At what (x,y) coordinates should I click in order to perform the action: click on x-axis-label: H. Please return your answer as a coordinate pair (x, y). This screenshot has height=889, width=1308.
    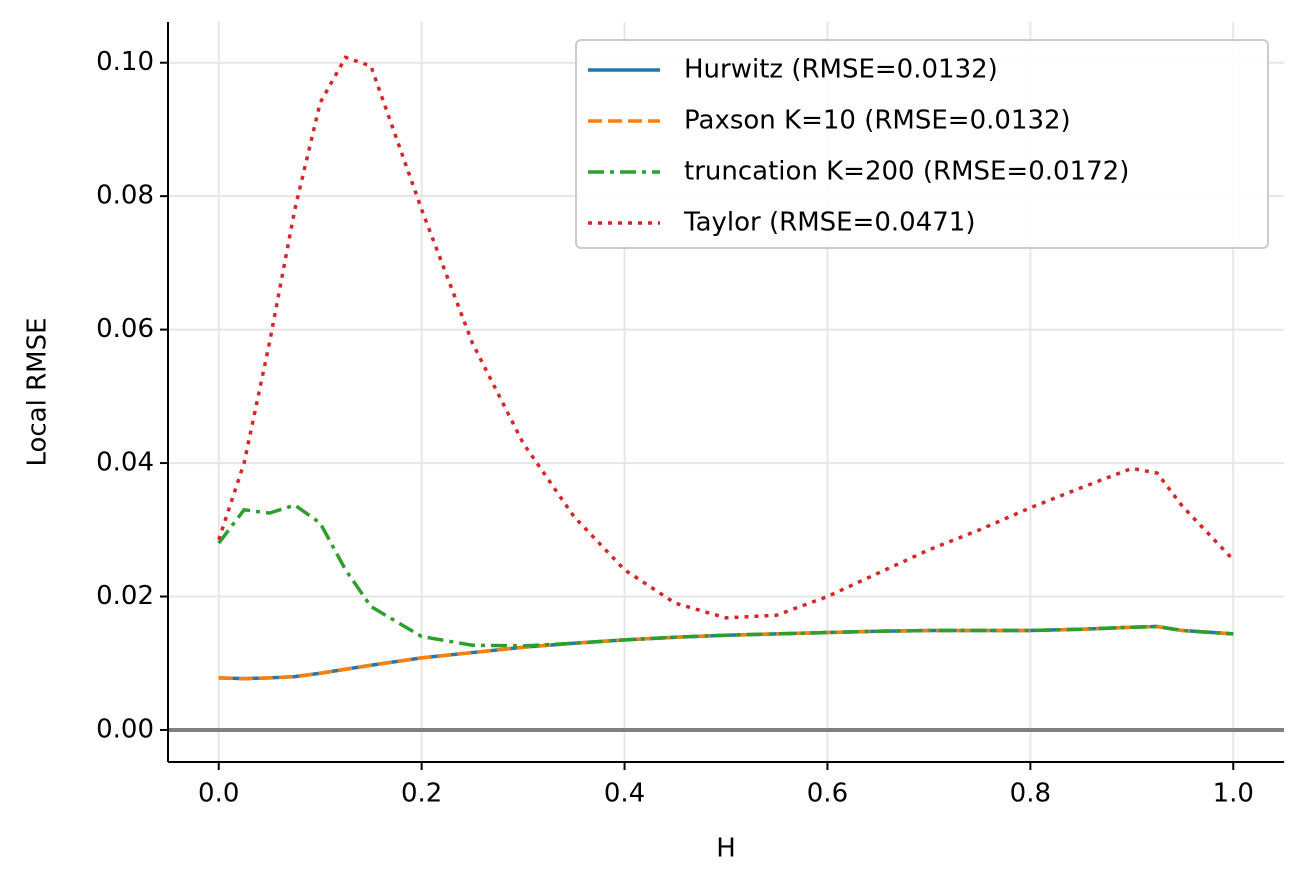
    Looking at the image, I should click on (726, 849).